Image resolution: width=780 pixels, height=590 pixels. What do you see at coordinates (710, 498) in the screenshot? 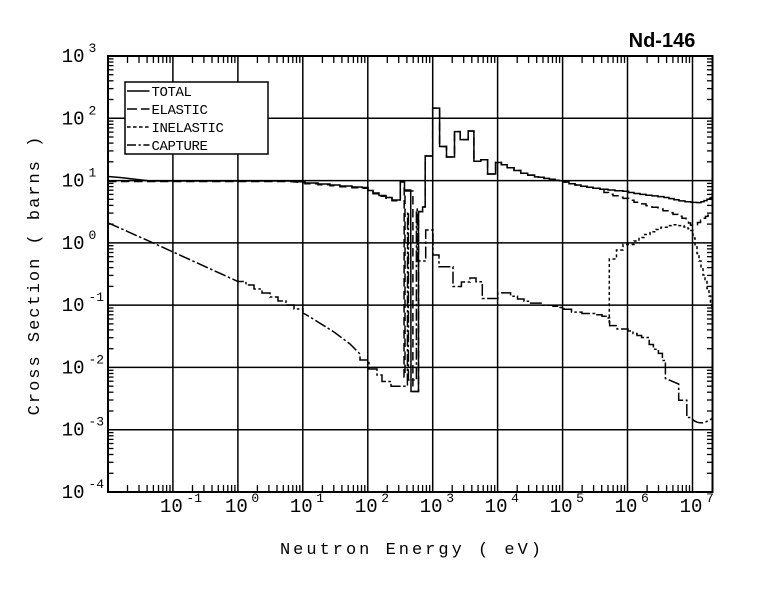
I see `svg-text: 7` at bounding box center [710, 498].